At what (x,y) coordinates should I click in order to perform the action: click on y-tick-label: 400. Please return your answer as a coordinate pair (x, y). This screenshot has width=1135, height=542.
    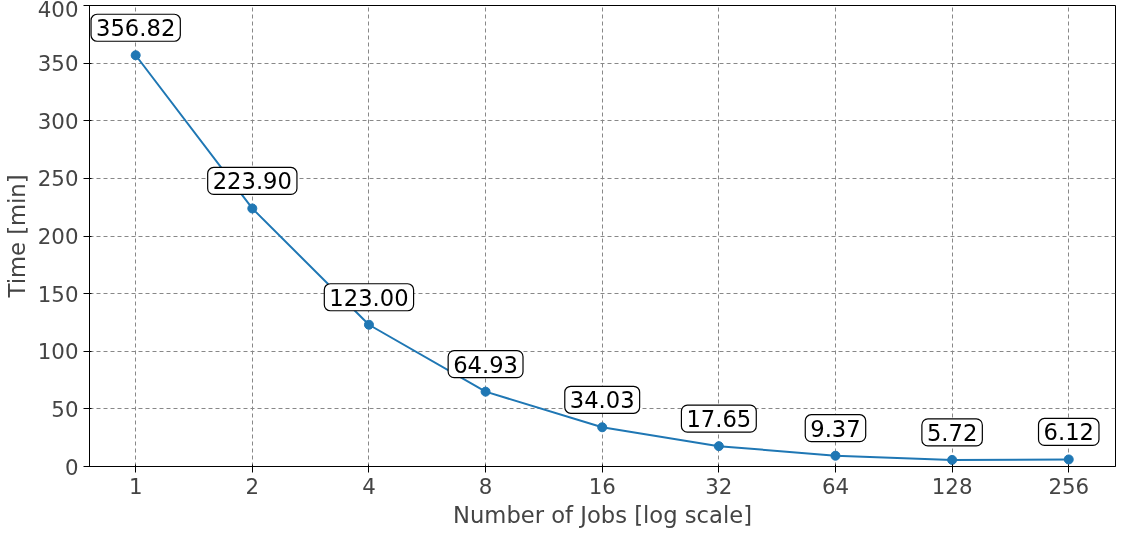
    Looking at the image, I should click on (58, 11).